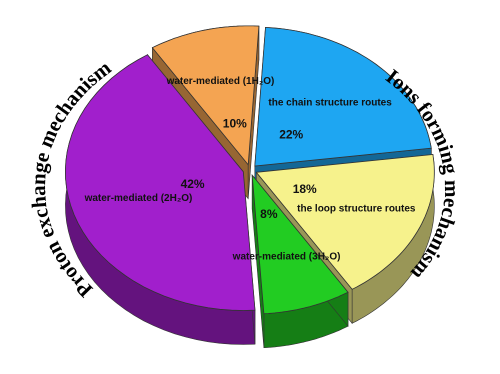  What do you see at coordinates (330, 103) in the screenshot?
I see `slice-name: the chain structure routes` at bounding box center [330, 103].